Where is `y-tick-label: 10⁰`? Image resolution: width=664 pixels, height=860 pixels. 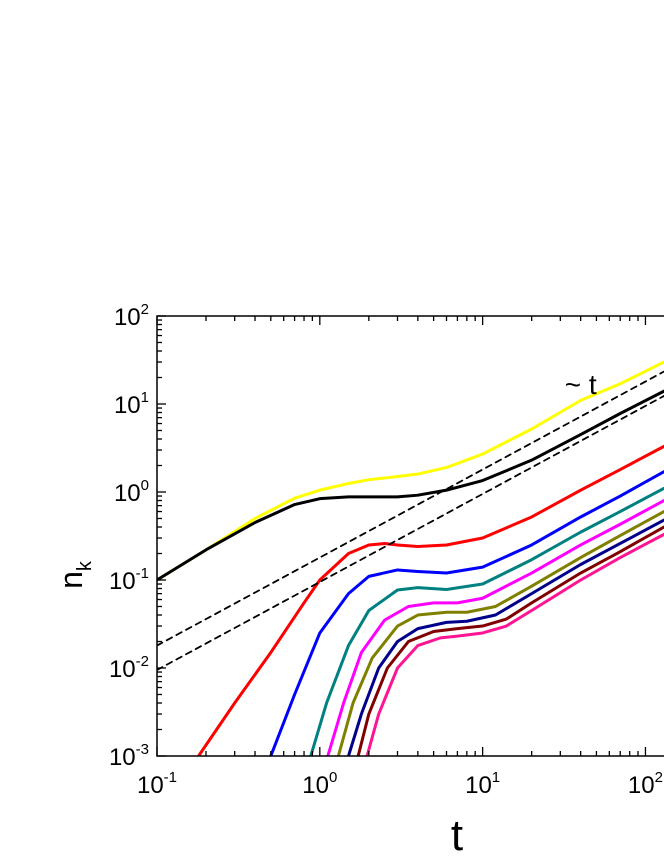
y-tick-label: 10⁰ is located at coordinates (131, 492).